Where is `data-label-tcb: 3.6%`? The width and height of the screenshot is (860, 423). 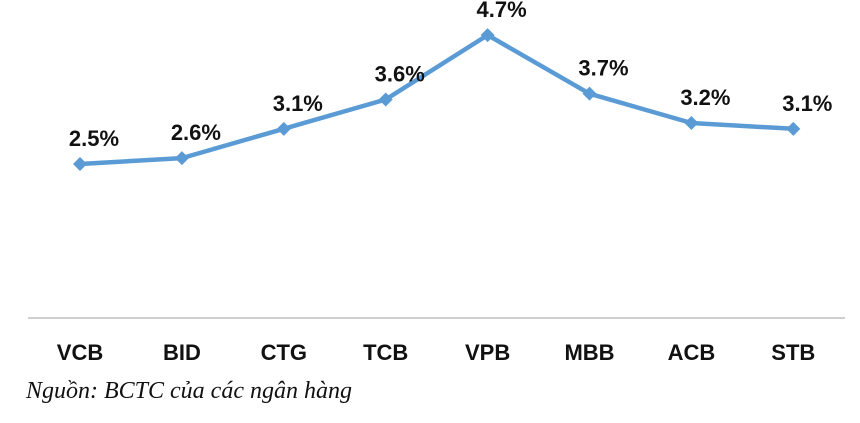 data-label-tcb: 3.6% is located at coordinates (400, 74).